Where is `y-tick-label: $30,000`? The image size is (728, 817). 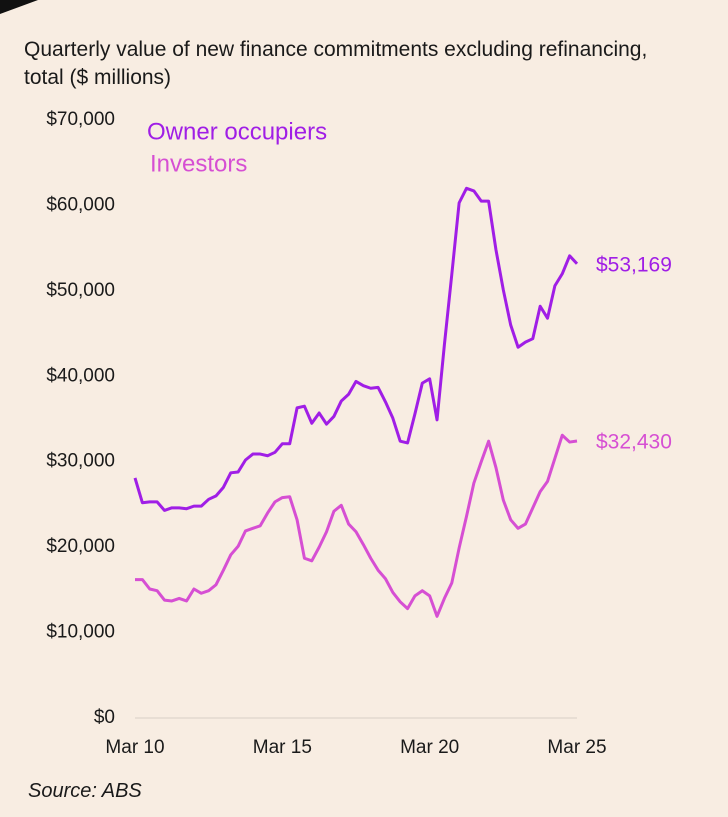 y-tick-label: $30,000 is located at coordinates (80, 461).